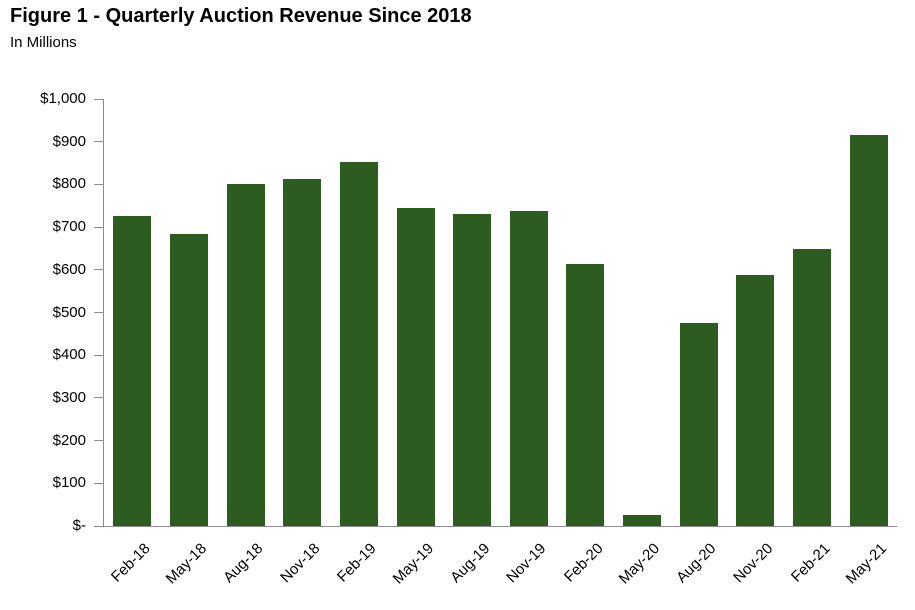 The image size is (915, 610). Describe the element at coordinates (583, 563) in the screenshot. I see `x-axis-label: Feb-20` at that location.